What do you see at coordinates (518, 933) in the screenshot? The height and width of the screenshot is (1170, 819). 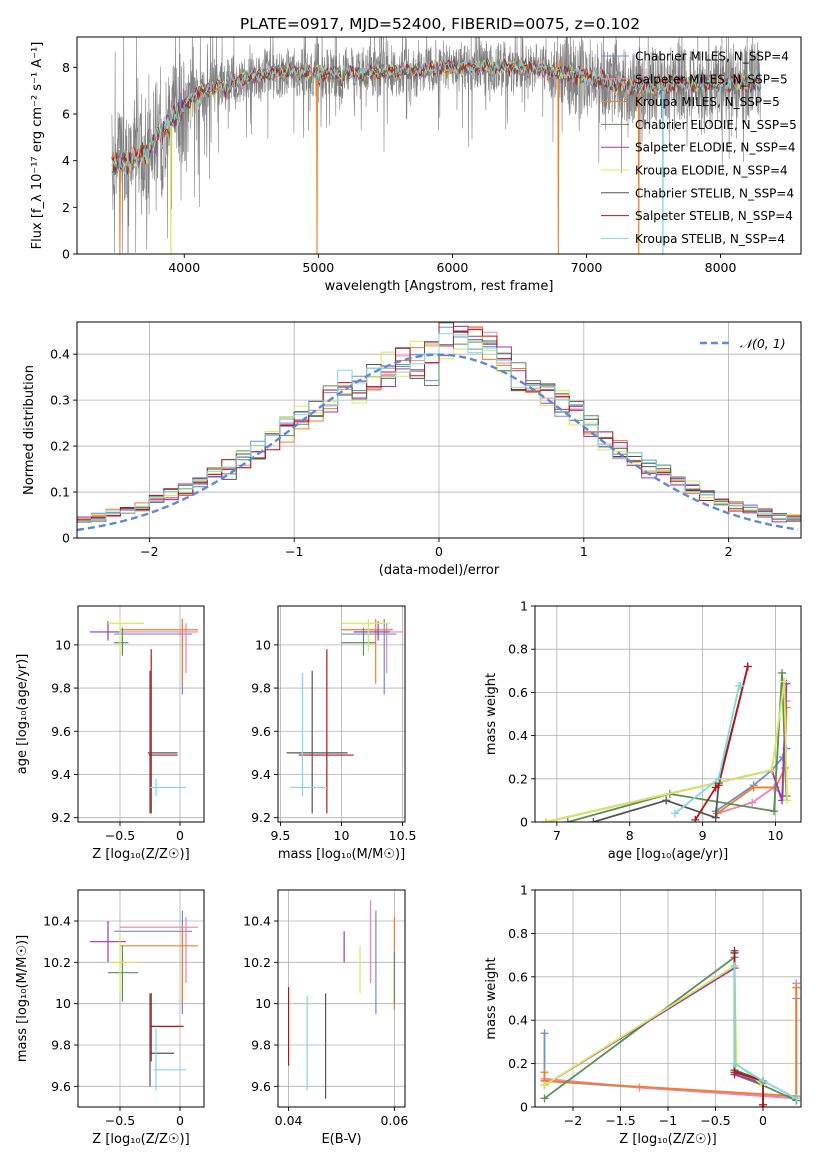 I see `y-tick-label: 0.8` at bounding box center [518, 933].